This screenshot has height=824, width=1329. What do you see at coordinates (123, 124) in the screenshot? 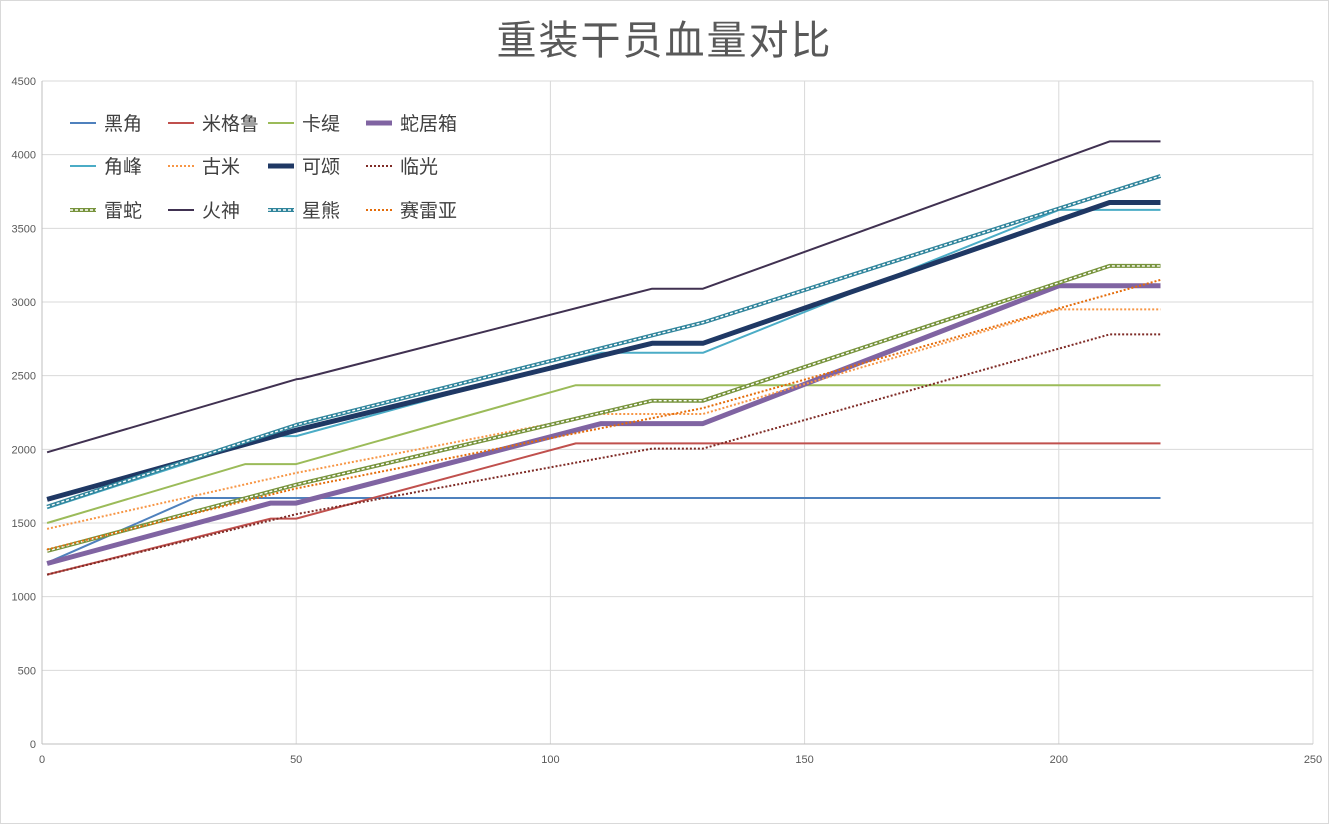
I see `legend-label: 黑角` at bounding box center [123, 124].